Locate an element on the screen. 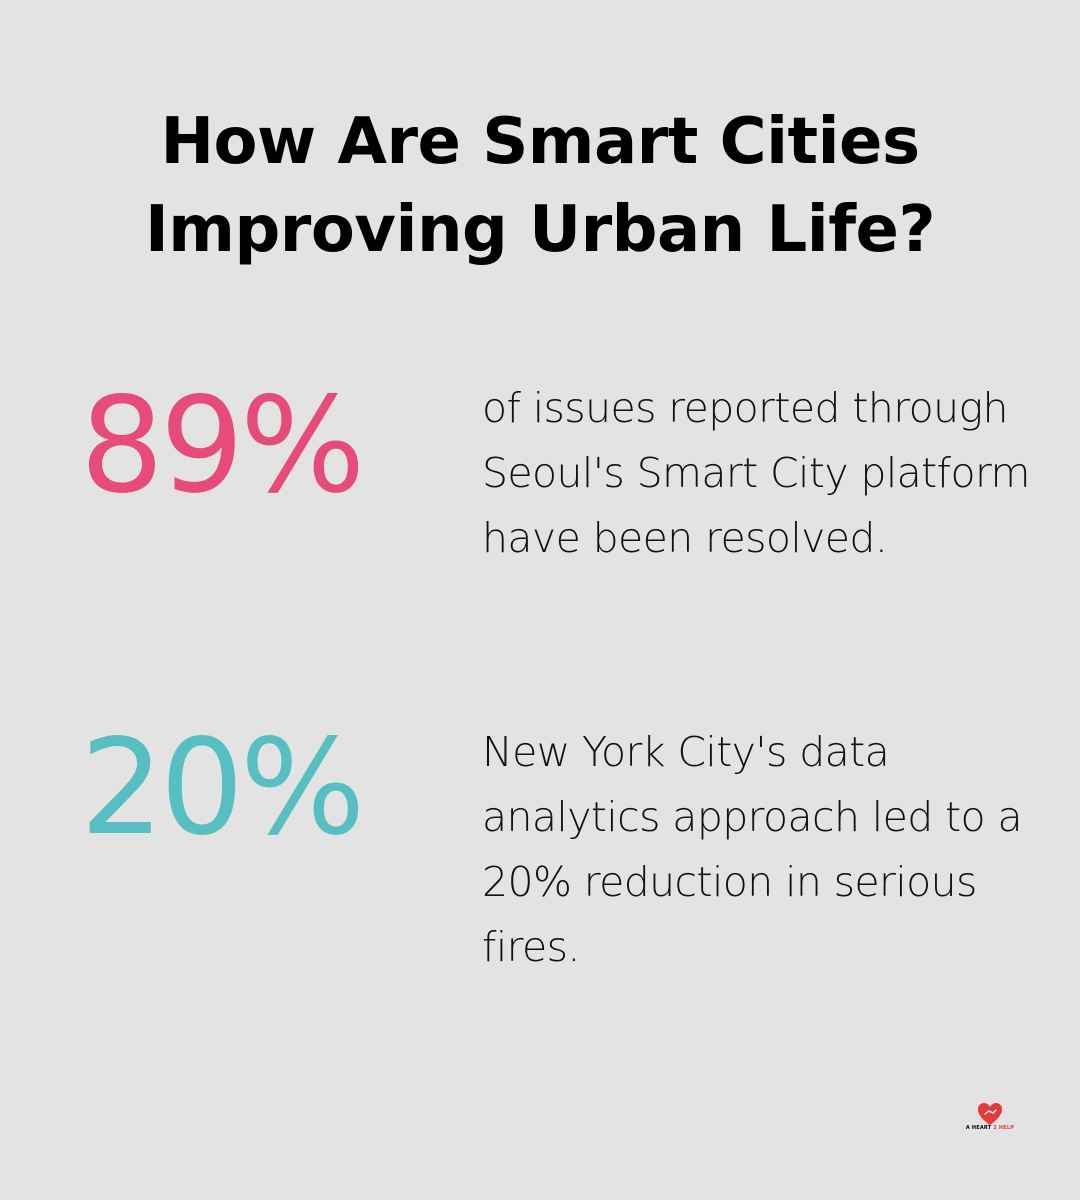 The height and width of the screenshot is (1200, 1080). stat-value-nyc: 20% is located at coordinates (222, 788).